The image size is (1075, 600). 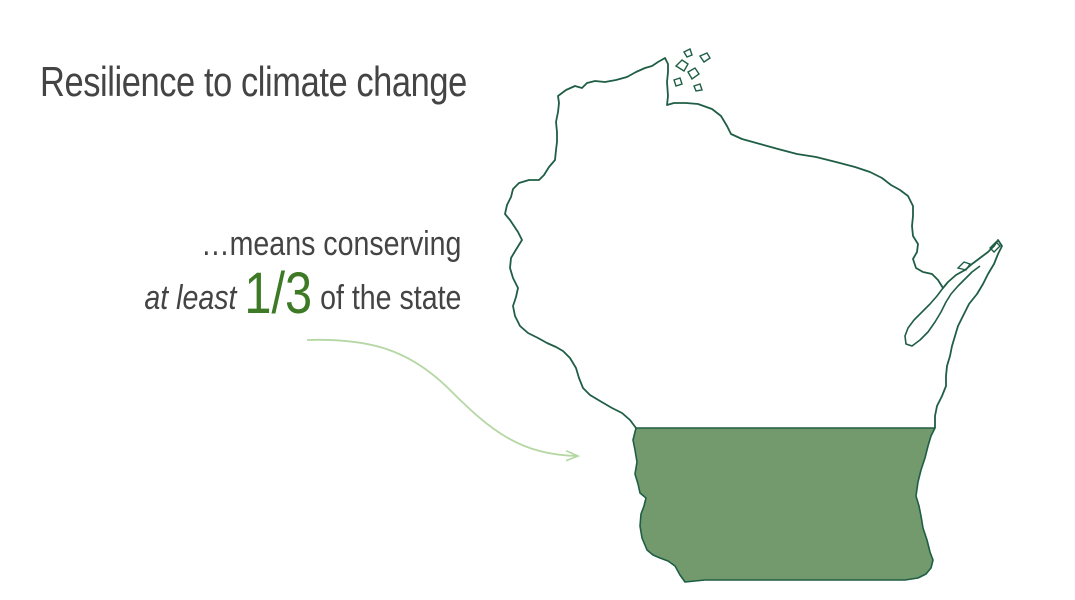 What do you see at coordinates (442, 397) in the screenshot?
I see `callout-arrow` at bounding box center [442, 397].